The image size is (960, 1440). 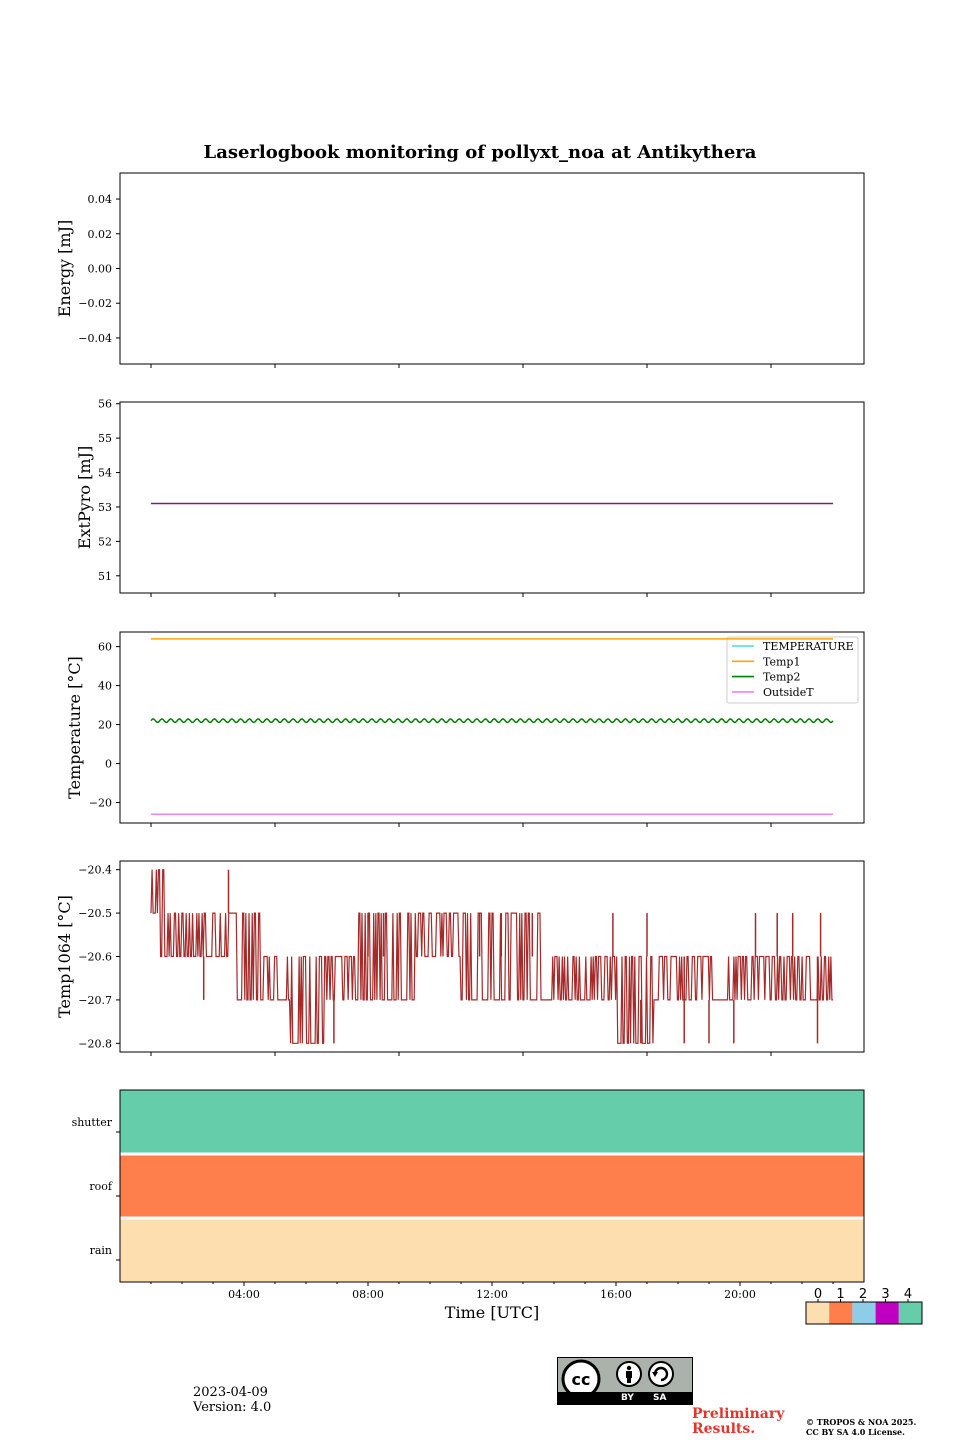 I want to click on share-alike-icon, so click(x=661, y=1374).